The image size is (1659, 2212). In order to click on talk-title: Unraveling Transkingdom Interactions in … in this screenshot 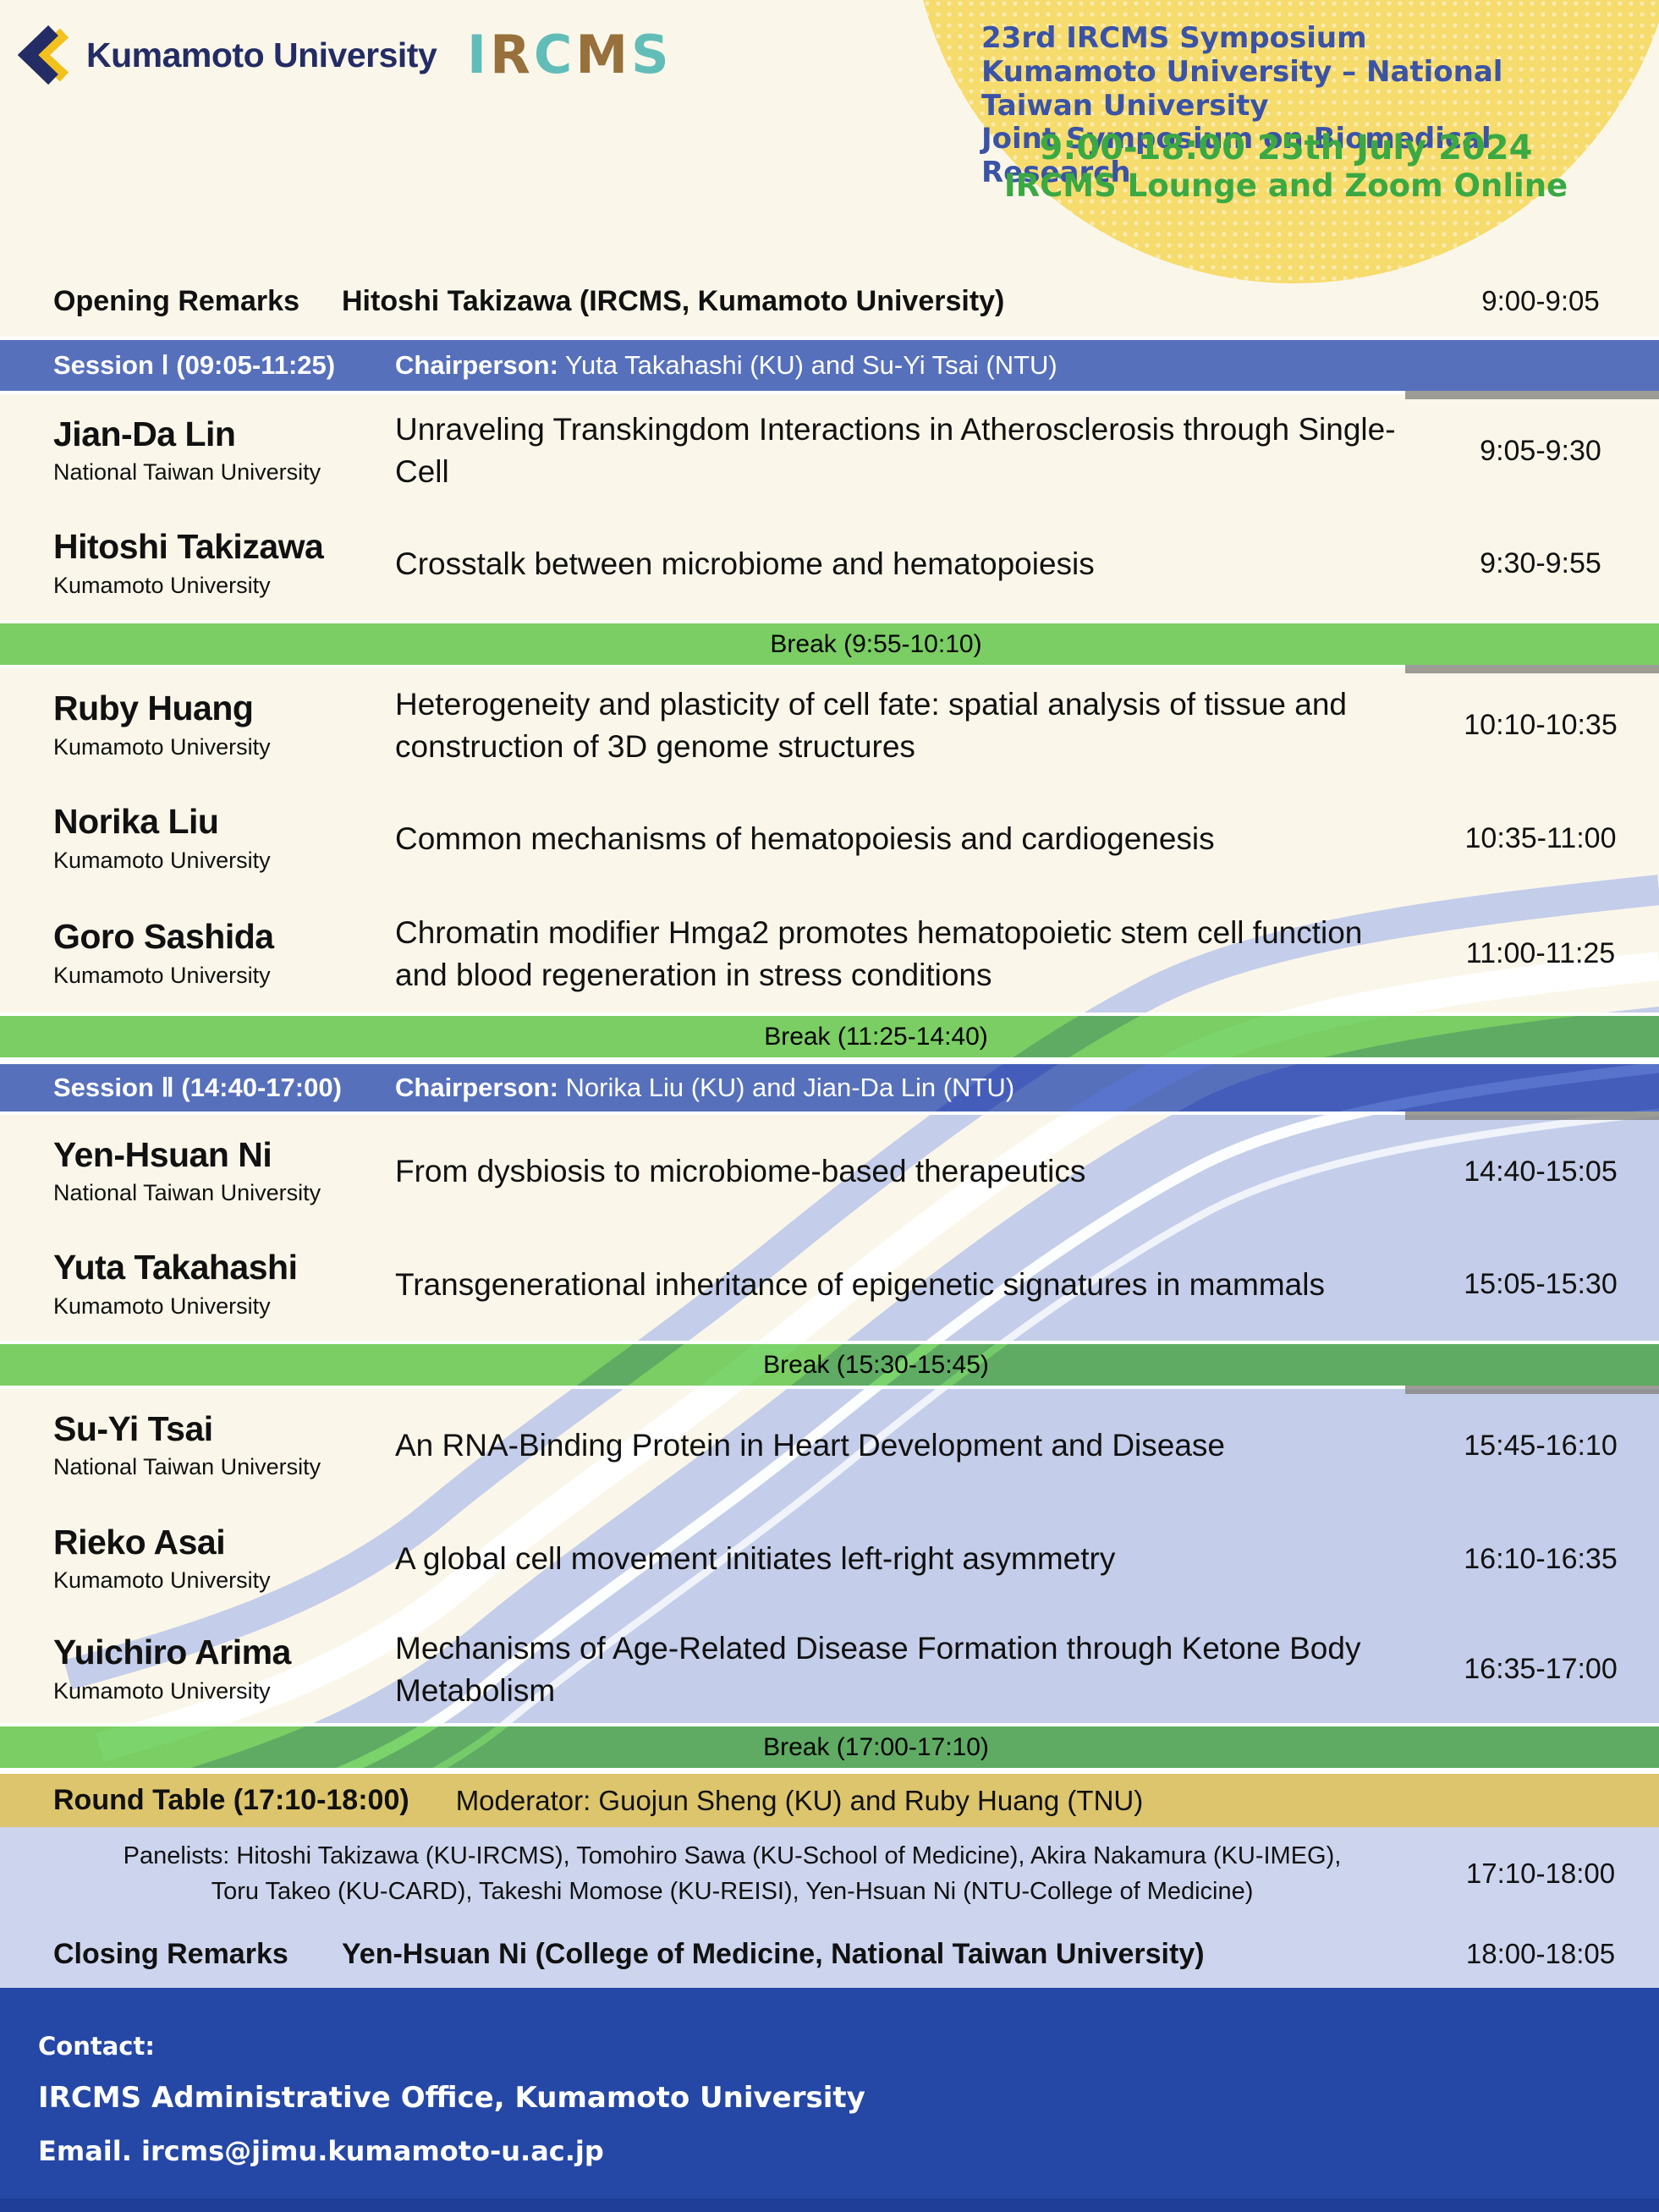, I will do `click(895, 450)`.